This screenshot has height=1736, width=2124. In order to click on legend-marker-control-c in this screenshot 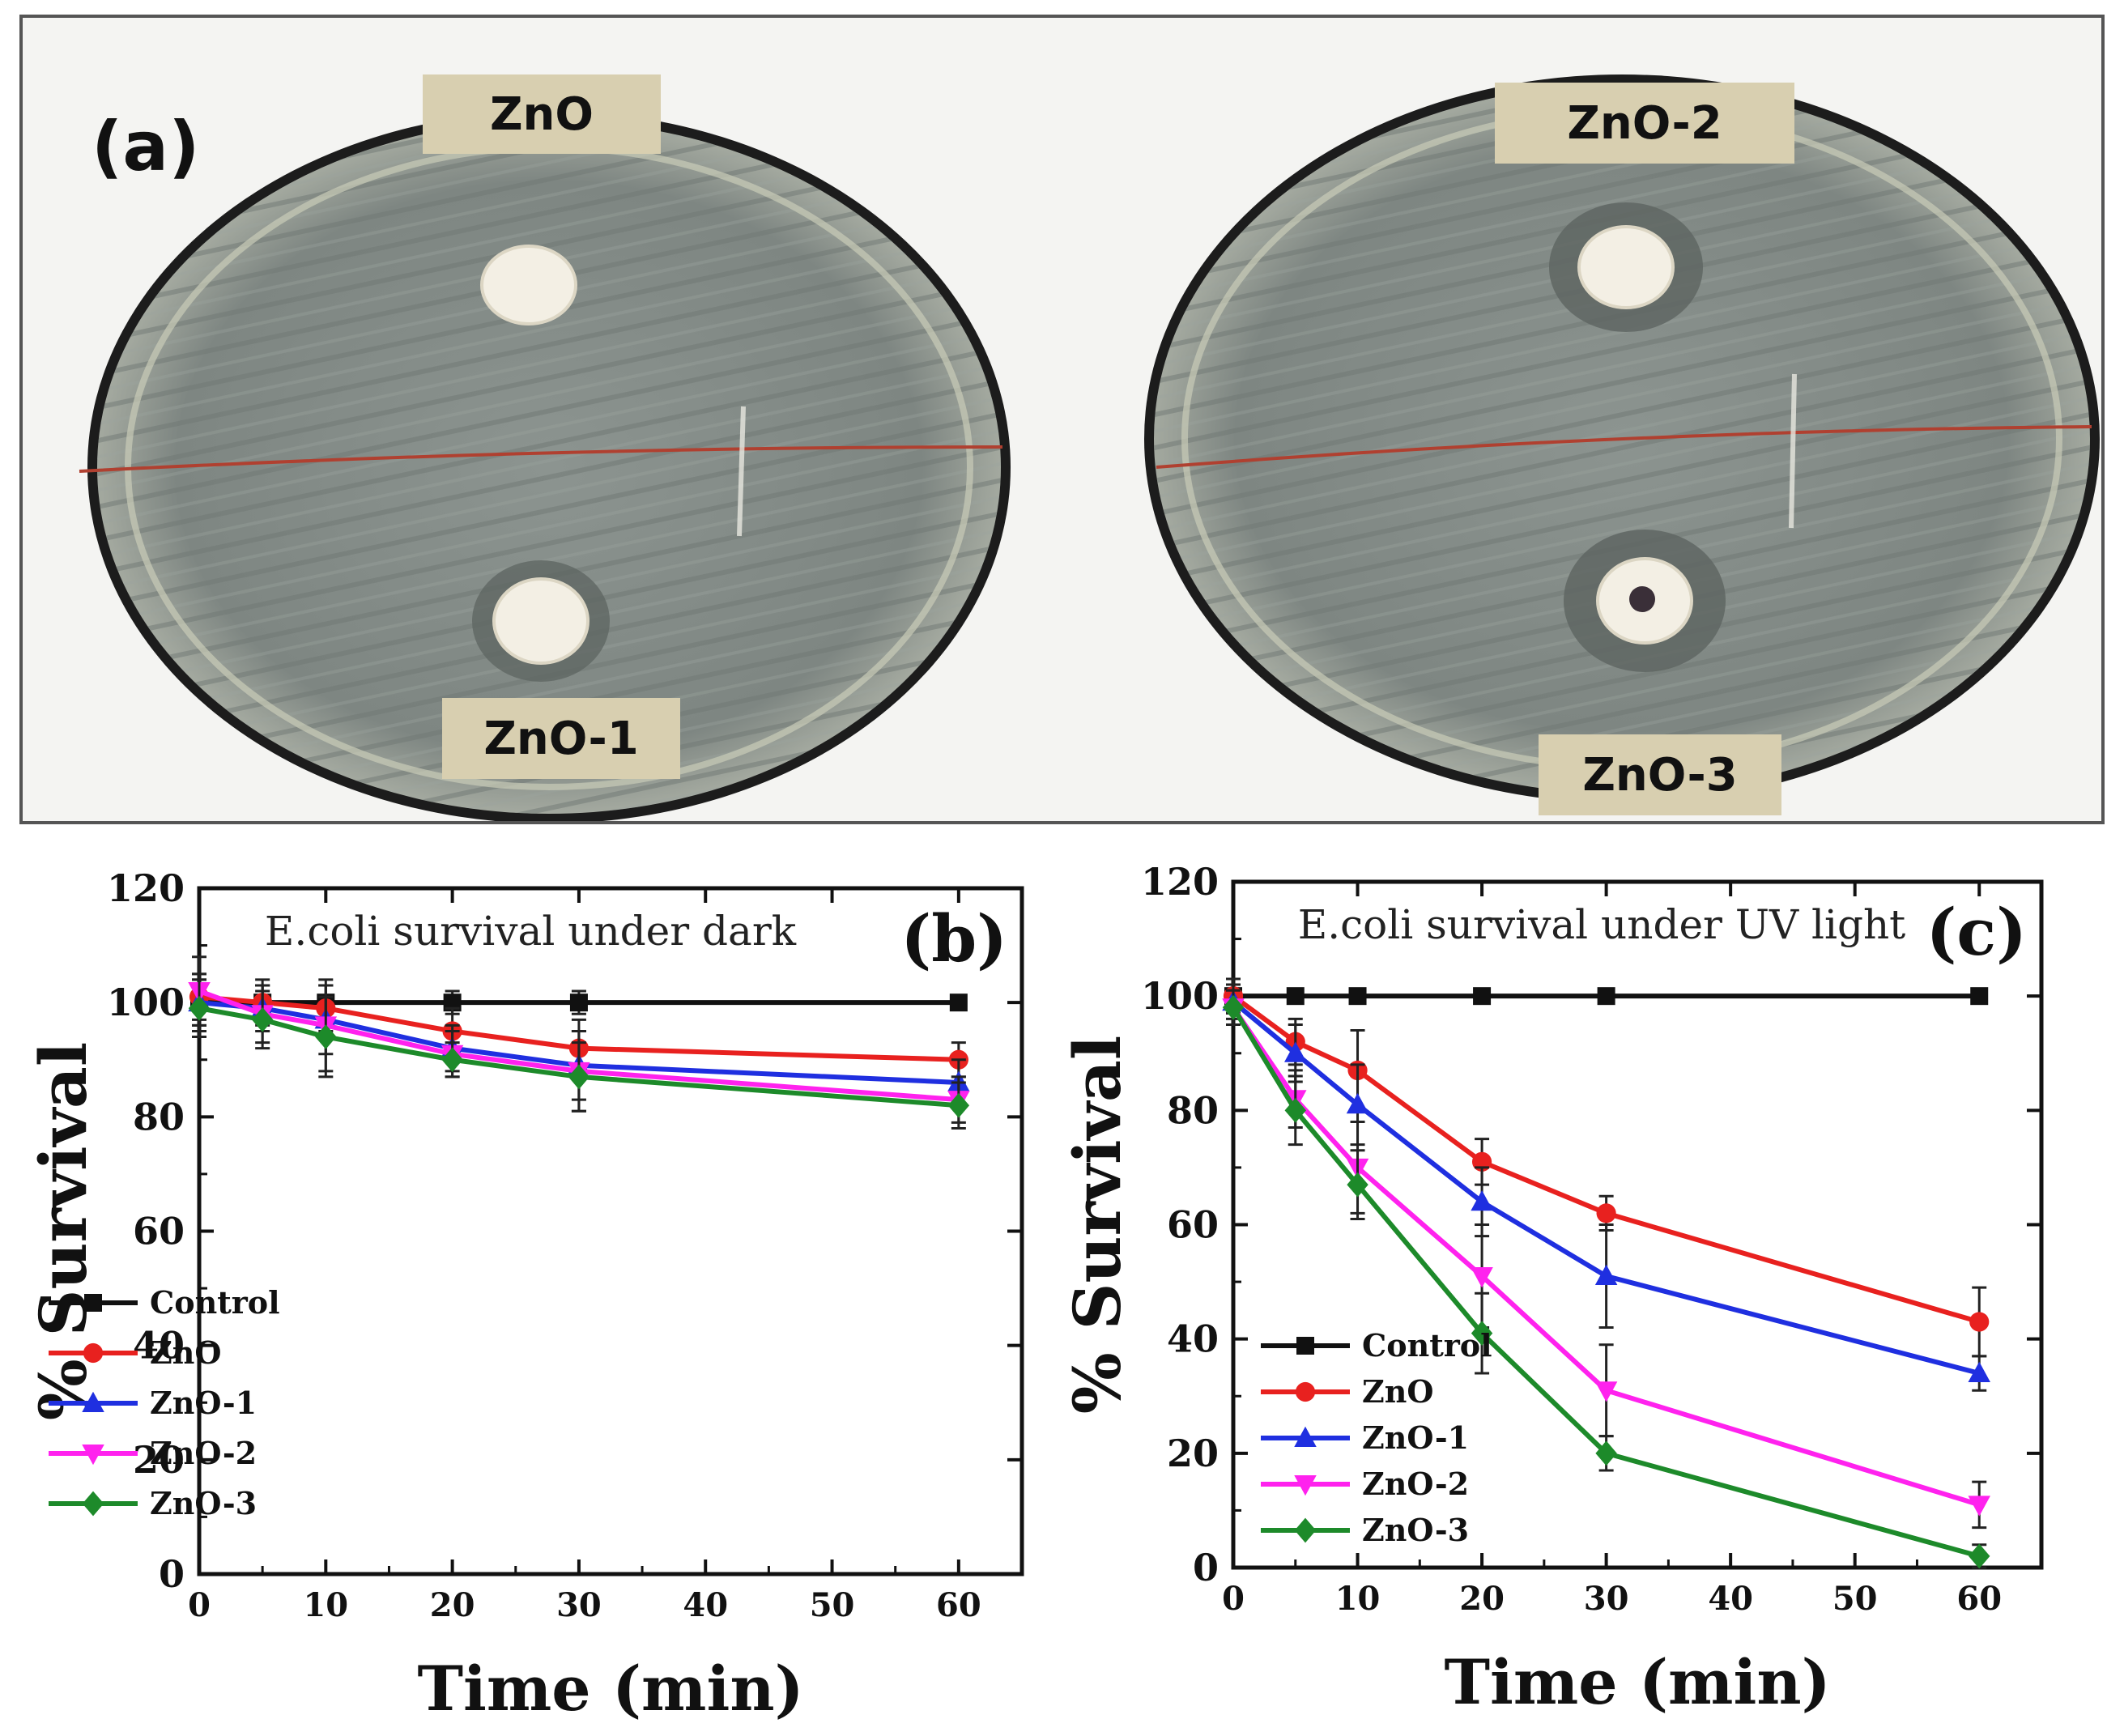, I will do `click(1305, 1346)`.